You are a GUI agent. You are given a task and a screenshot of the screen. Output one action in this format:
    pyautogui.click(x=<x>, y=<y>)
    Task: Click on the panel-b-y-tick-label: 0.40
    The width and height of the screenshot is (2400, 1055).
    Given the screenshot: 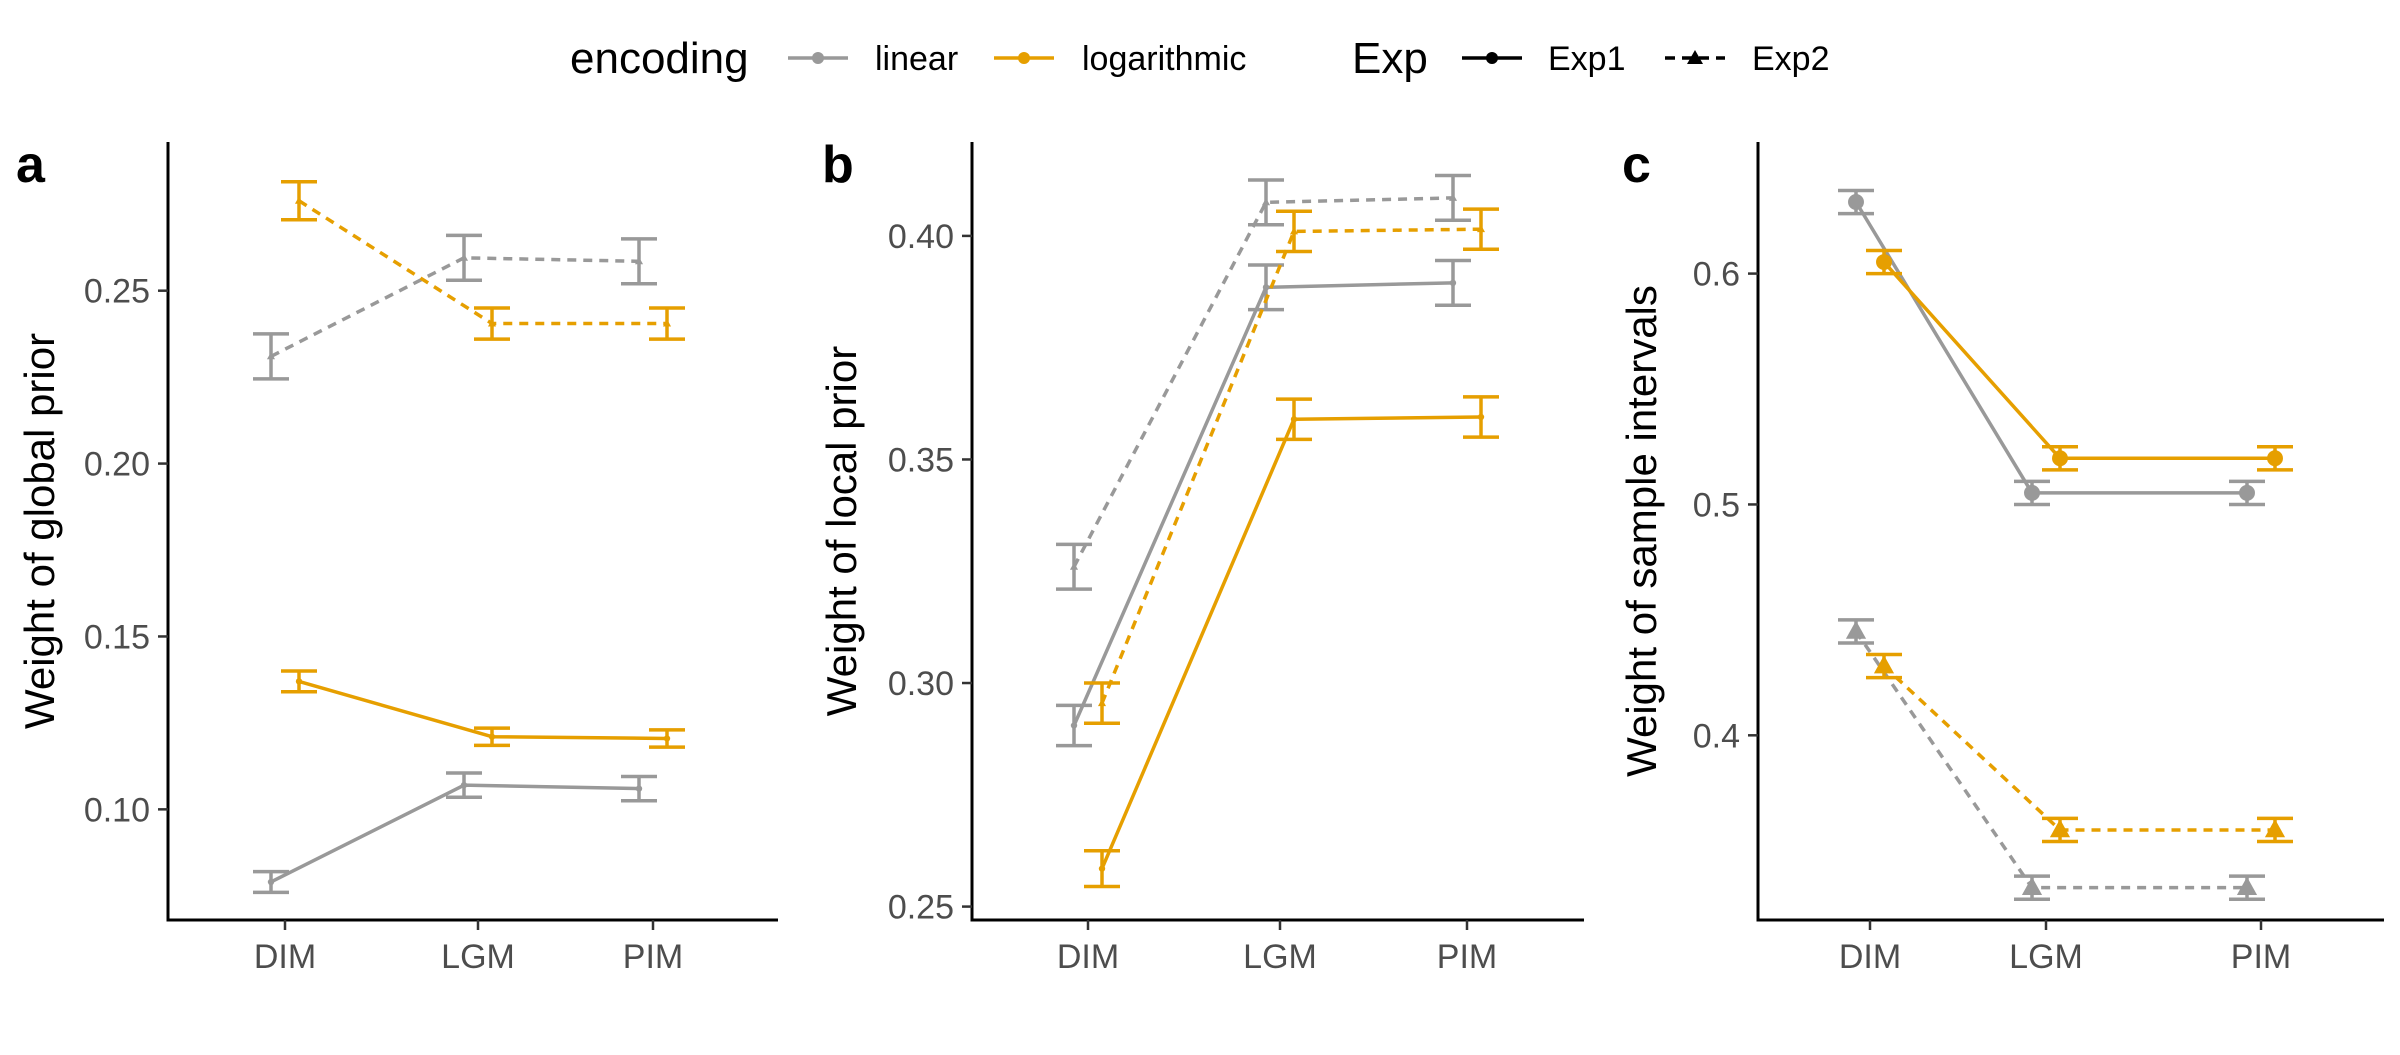 What is the action you would take?
    pyautogui.click(x=921, y=237)
    